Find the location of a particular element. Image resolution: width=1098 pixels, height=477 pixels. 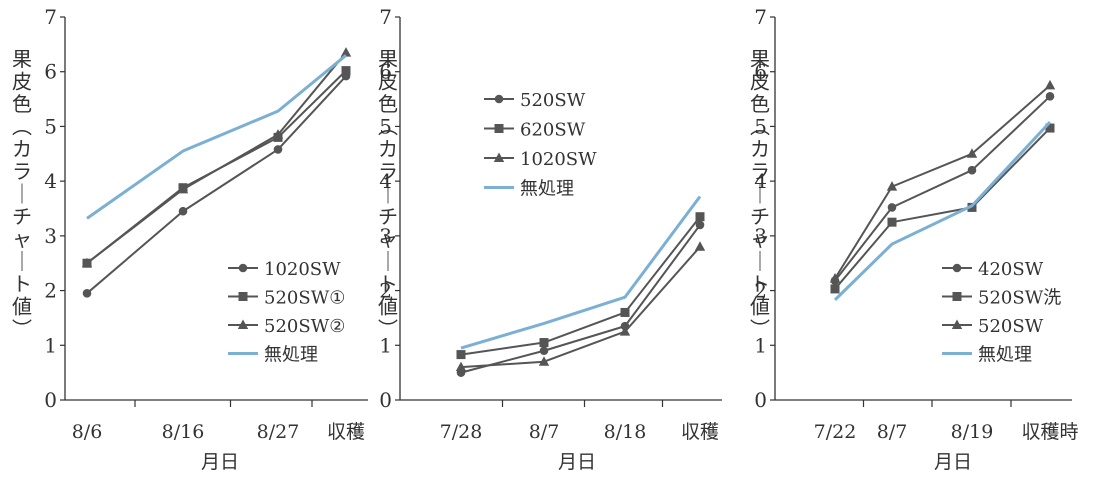

legend: 1020SW 520SW① 520SW② 無処理 is located at coordinates (286, 312).